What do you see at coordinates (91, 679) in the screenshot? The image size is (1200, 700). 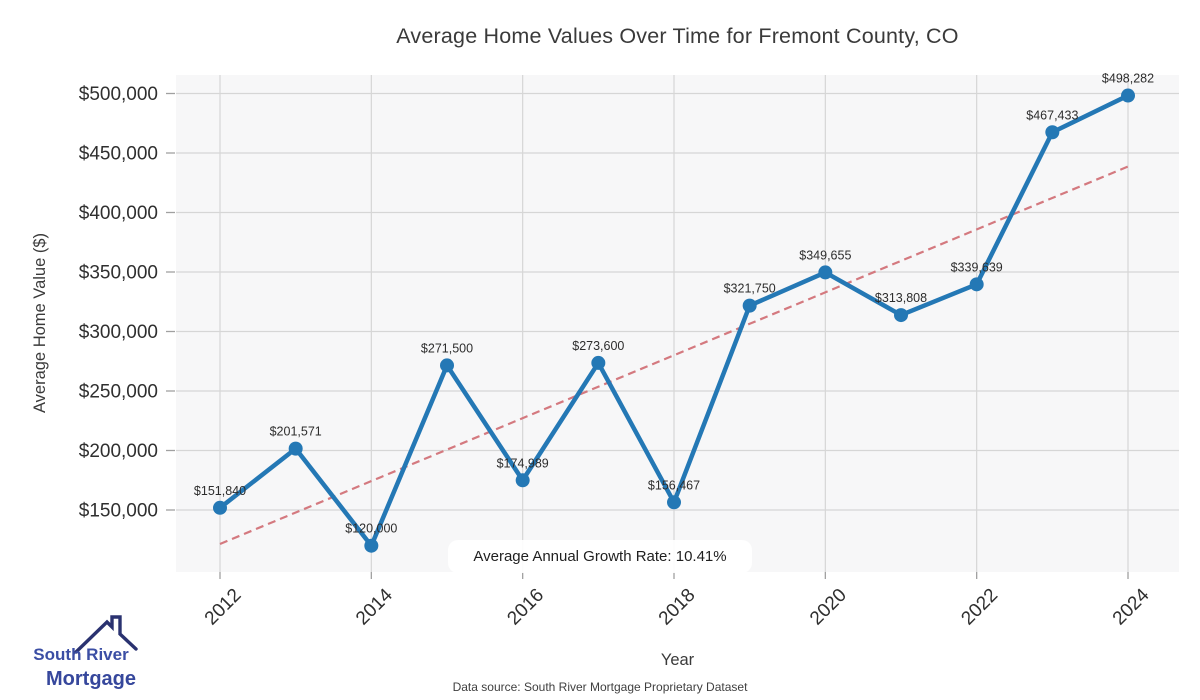 I see `logo-text-line2: Mortgage` at bounding box center [91, 679].